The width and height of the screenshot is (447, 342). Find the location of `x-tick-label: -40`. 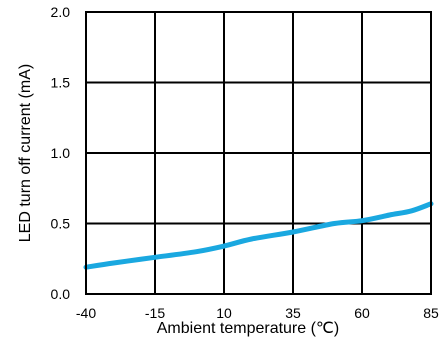

x-tick-label: -40 is located at coordinates (86, 313).